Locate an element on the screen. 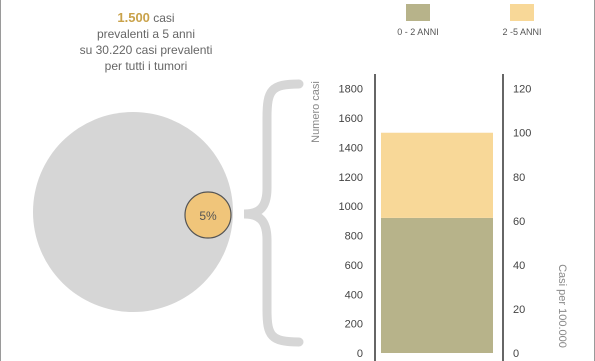 The height and width of the screenshot is (361, 595). caption-line-1: 1.500 casi is located at coordinates (146, 18).